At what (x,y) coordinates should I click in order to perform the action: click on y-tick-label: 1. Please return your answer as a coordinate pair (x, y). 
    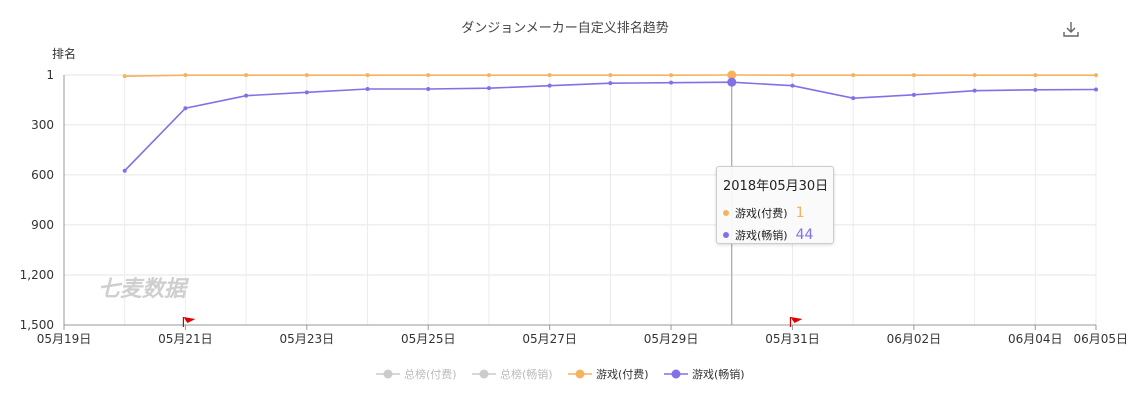
    Looking at the image, I should click on (50, 75).